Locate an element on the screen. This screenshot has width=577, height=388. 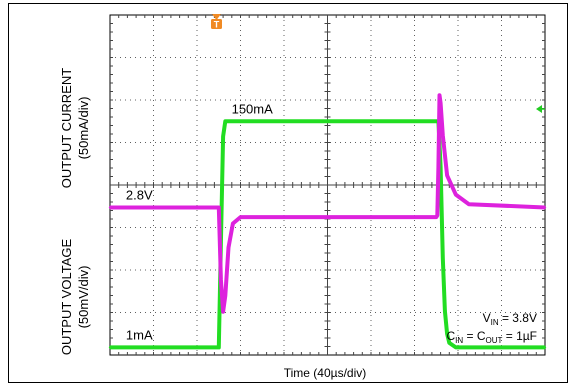
annotation-cap: CIN = COUT = 1µF is located at coordinates (492, 337).